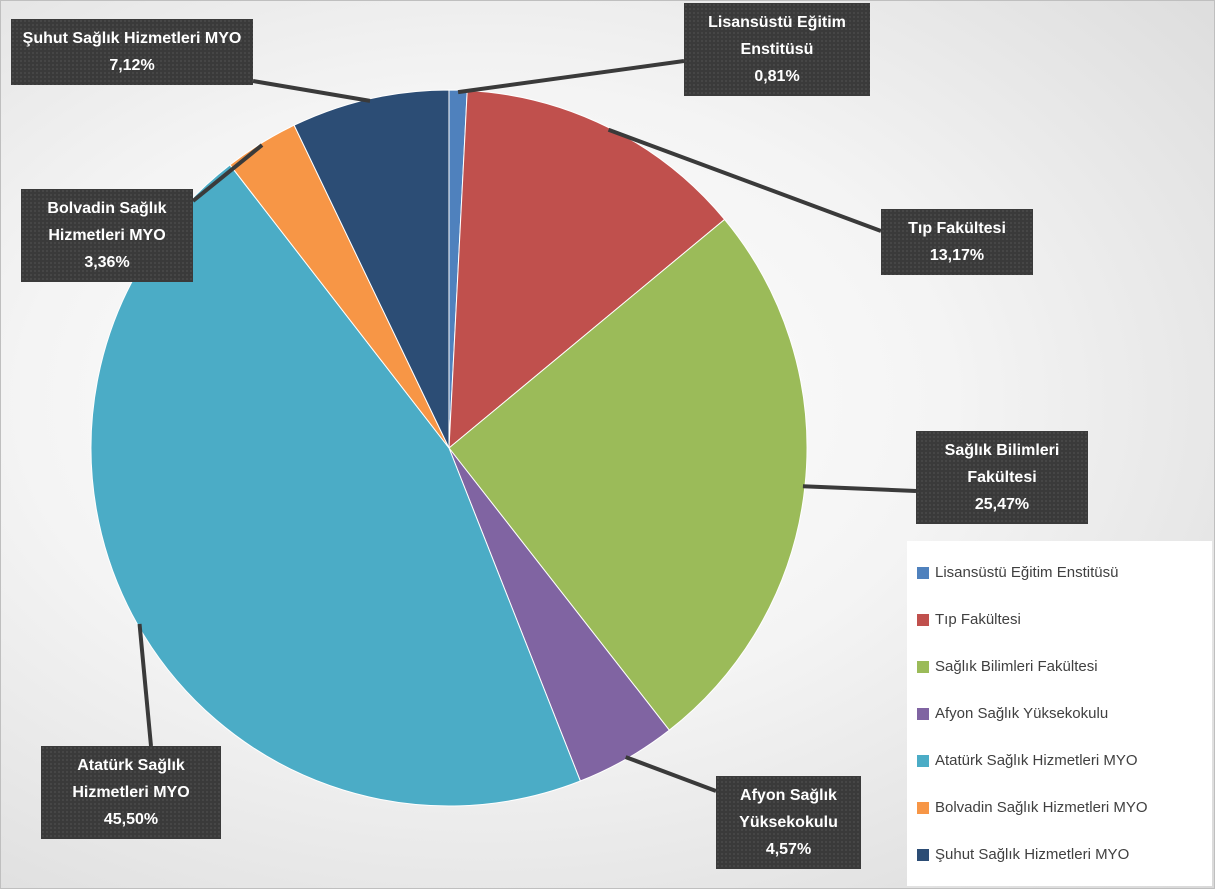 This screenshot has height=889, width=1215. Describe the element at coordinates (777, 76) in the screenshot. I see `data-label-value: 0,81%` at that location.